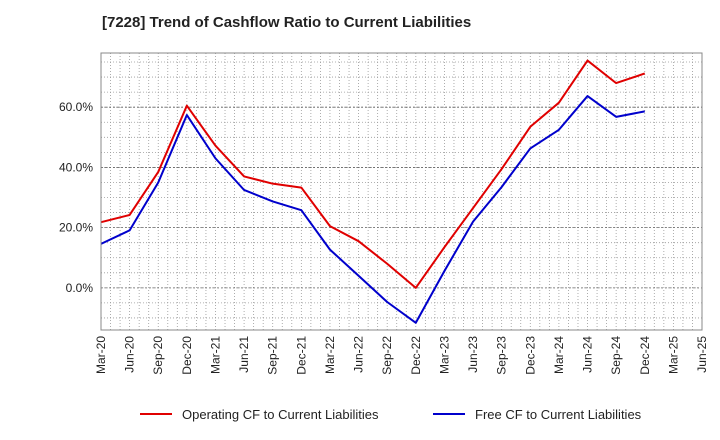  What do you see at coordinates (76, 197) in the screenshot?
I see `y-axis: 0.0% 20.0% 40.0% 60.0%` at bounding box center [76, 197].